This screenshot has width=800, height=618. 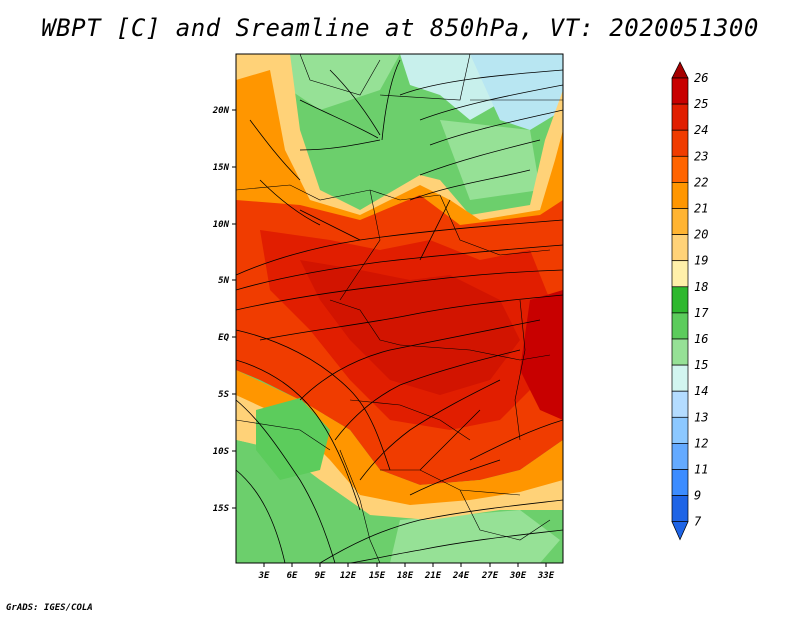 I want to click on lon-labels: 3E 6E 9E 12E 15E 18E 21E 24E 27E 30E 33E, so click(x=406, y=576).